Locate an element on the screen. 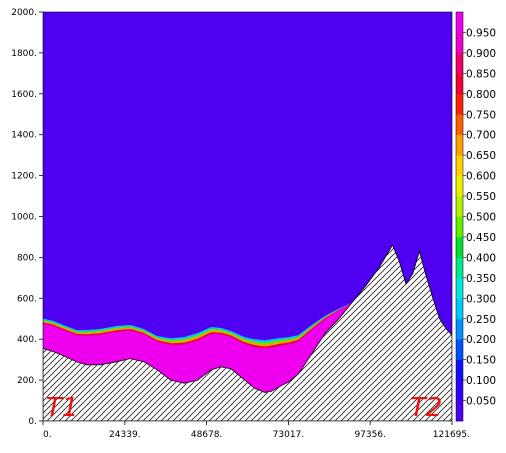 The image size is (506, 453). band-edge-cyan is located at coordinates (198, 322).